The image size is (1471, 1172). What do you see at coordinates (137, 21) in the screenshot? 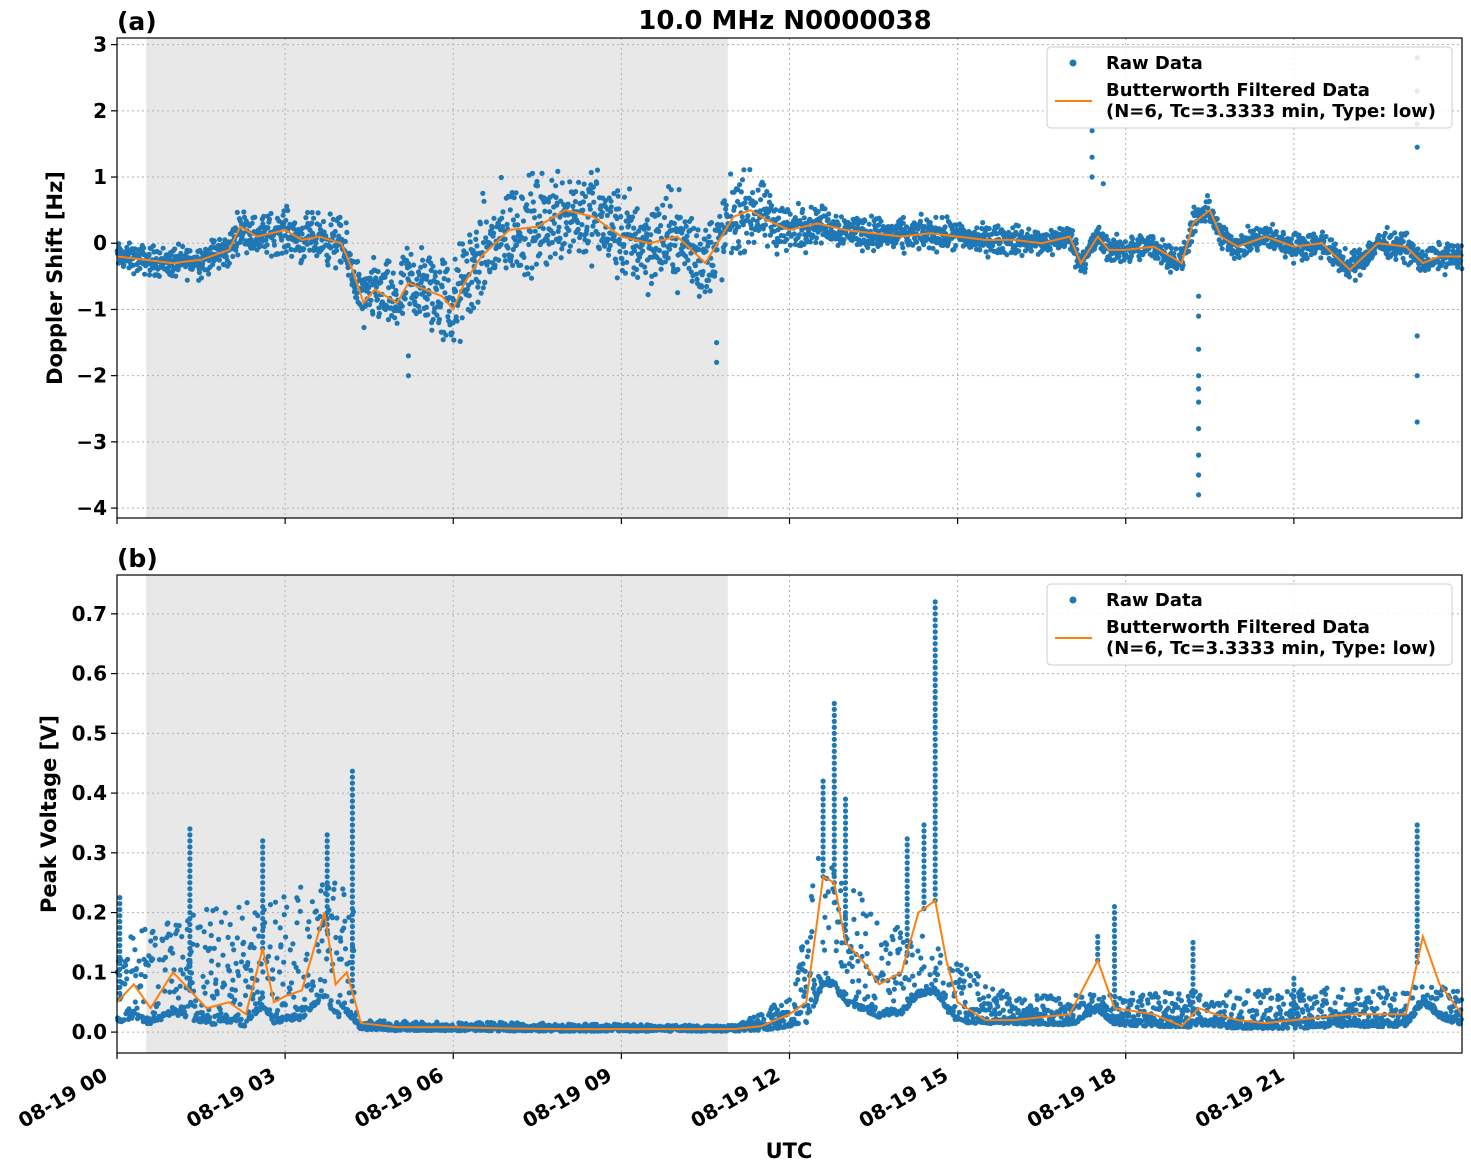
I see `panel-a-label: (a)` at bounding box center [137, 21].